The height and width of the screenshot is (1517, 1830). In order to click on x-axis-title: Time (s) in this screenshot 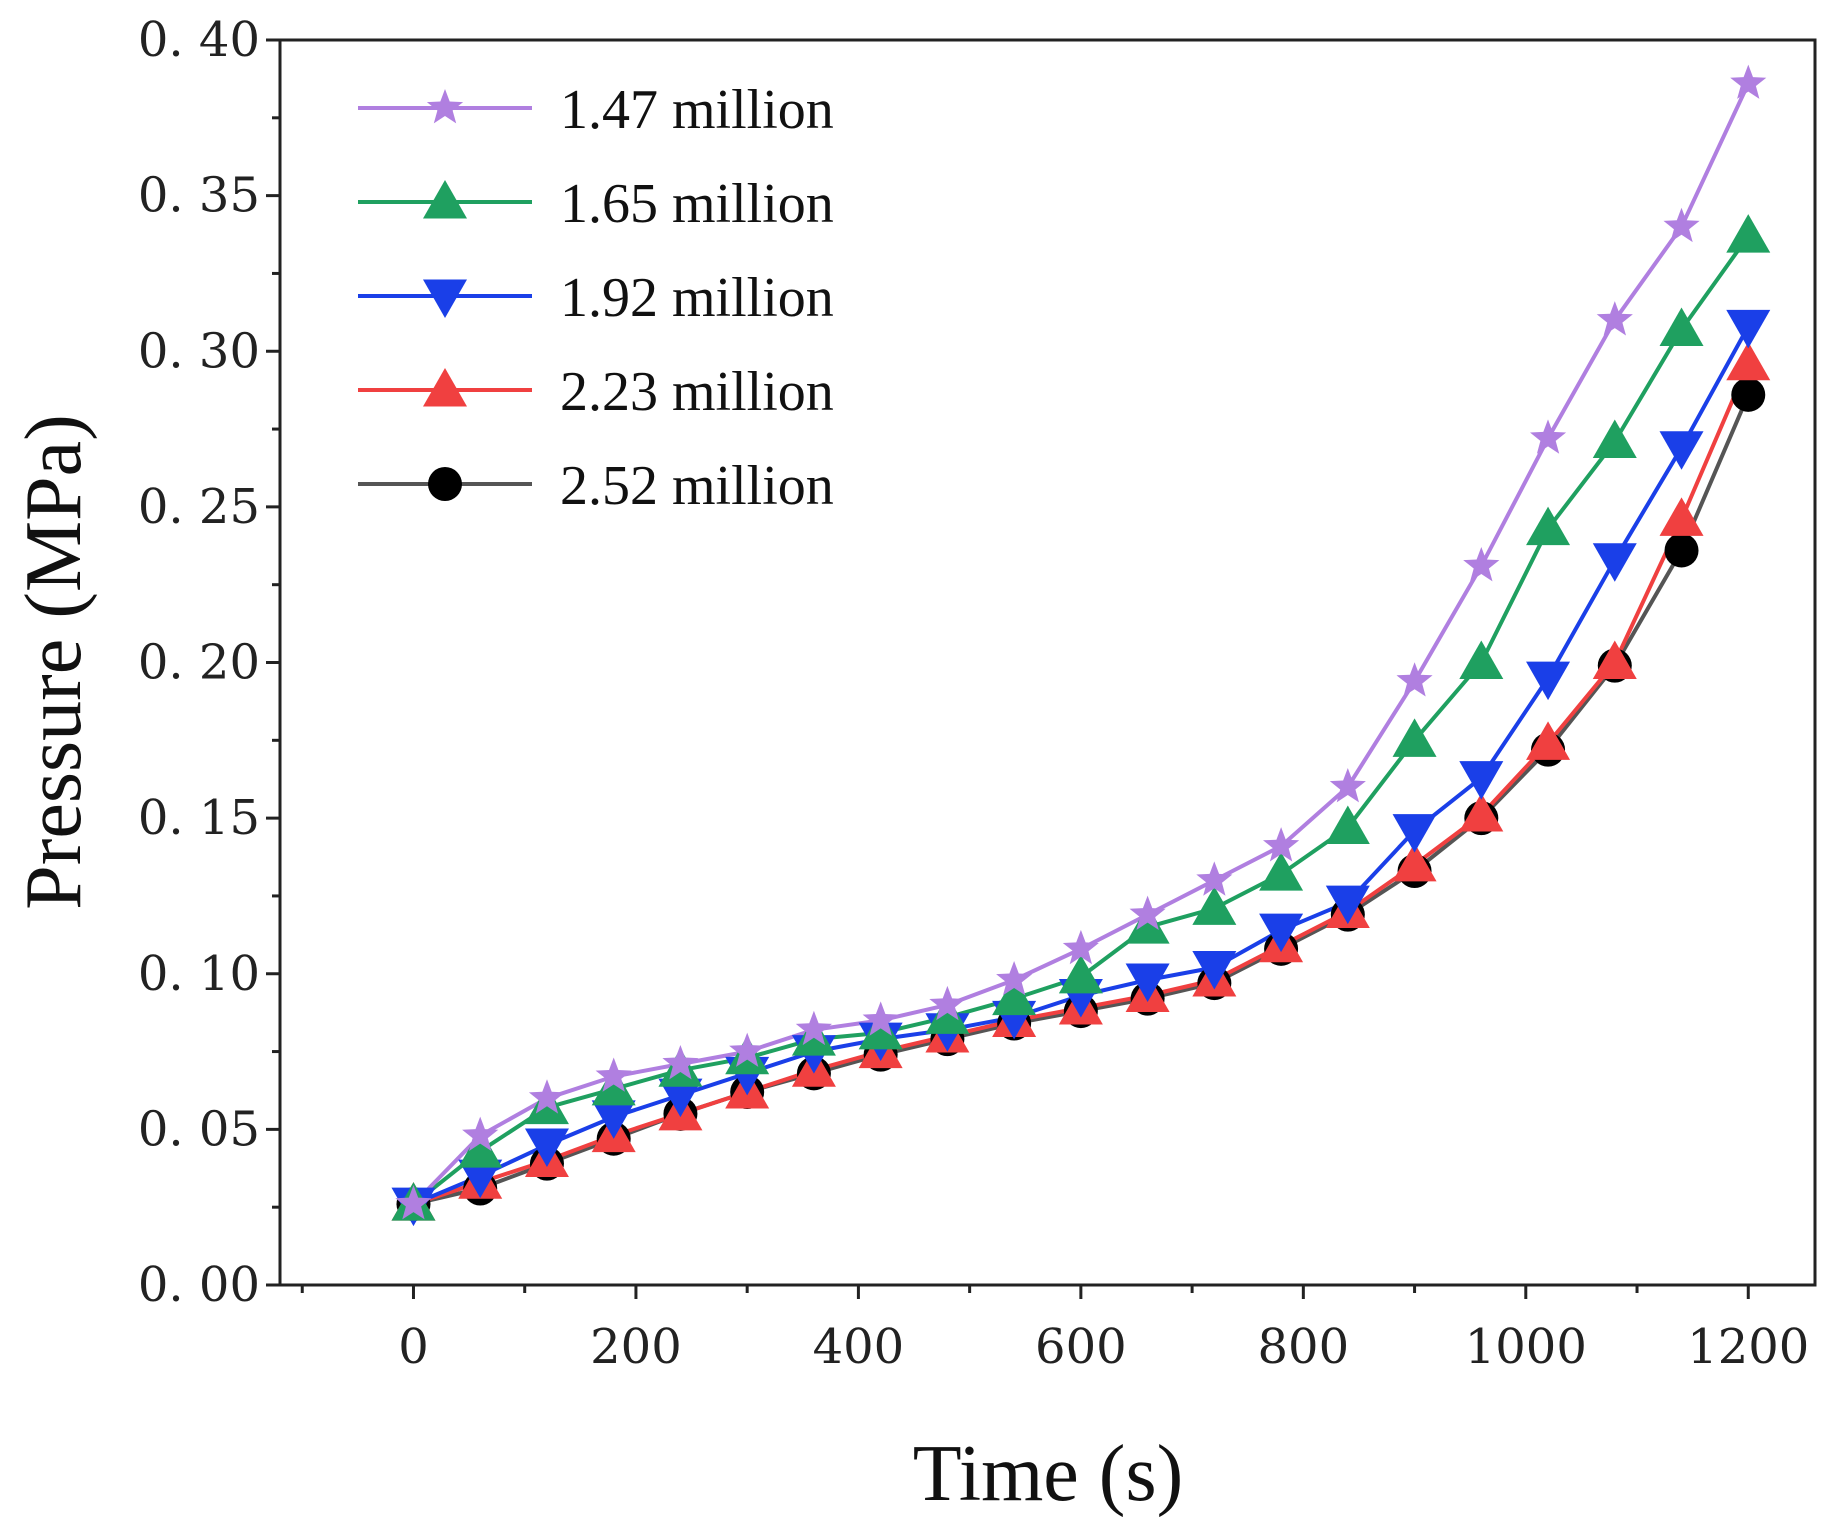, I will do `click(1048, 1473)`.